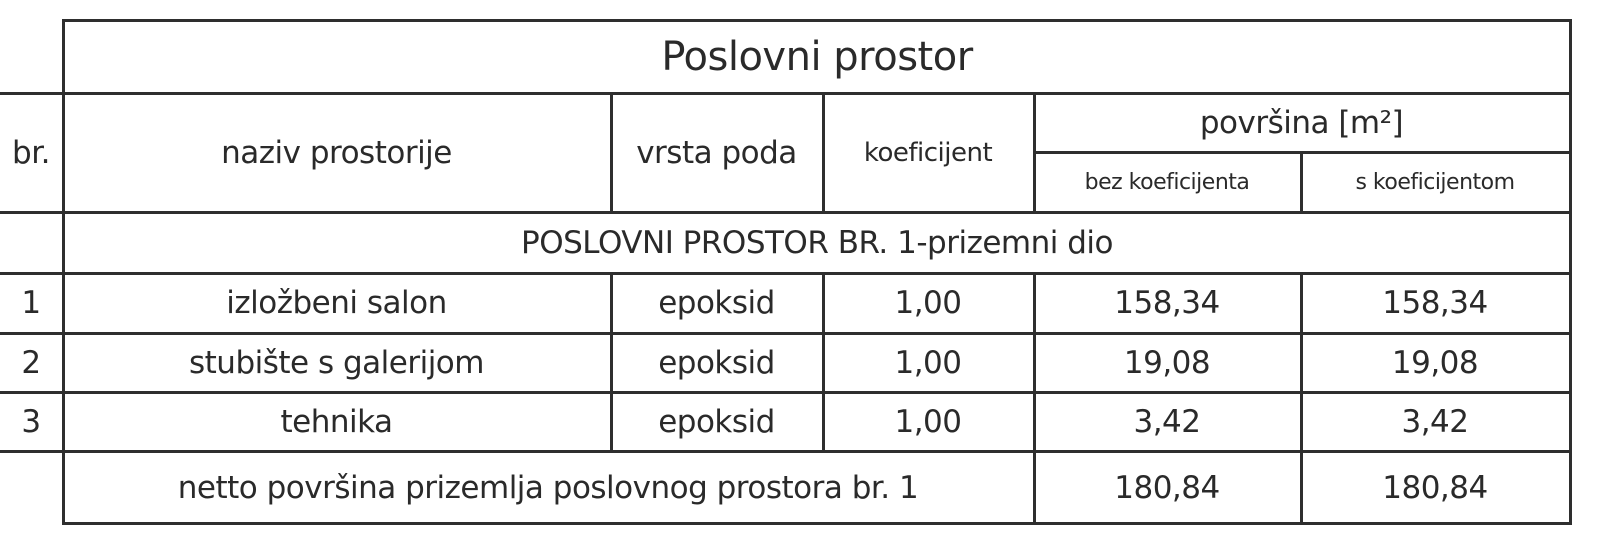 Image resolution: width=1600 pixels, height=536 pixels. What do you see at coordinates (1167, 421) in the screenshot?
I see `cell-bez: 3,42` at bounding box center [1167, 421].